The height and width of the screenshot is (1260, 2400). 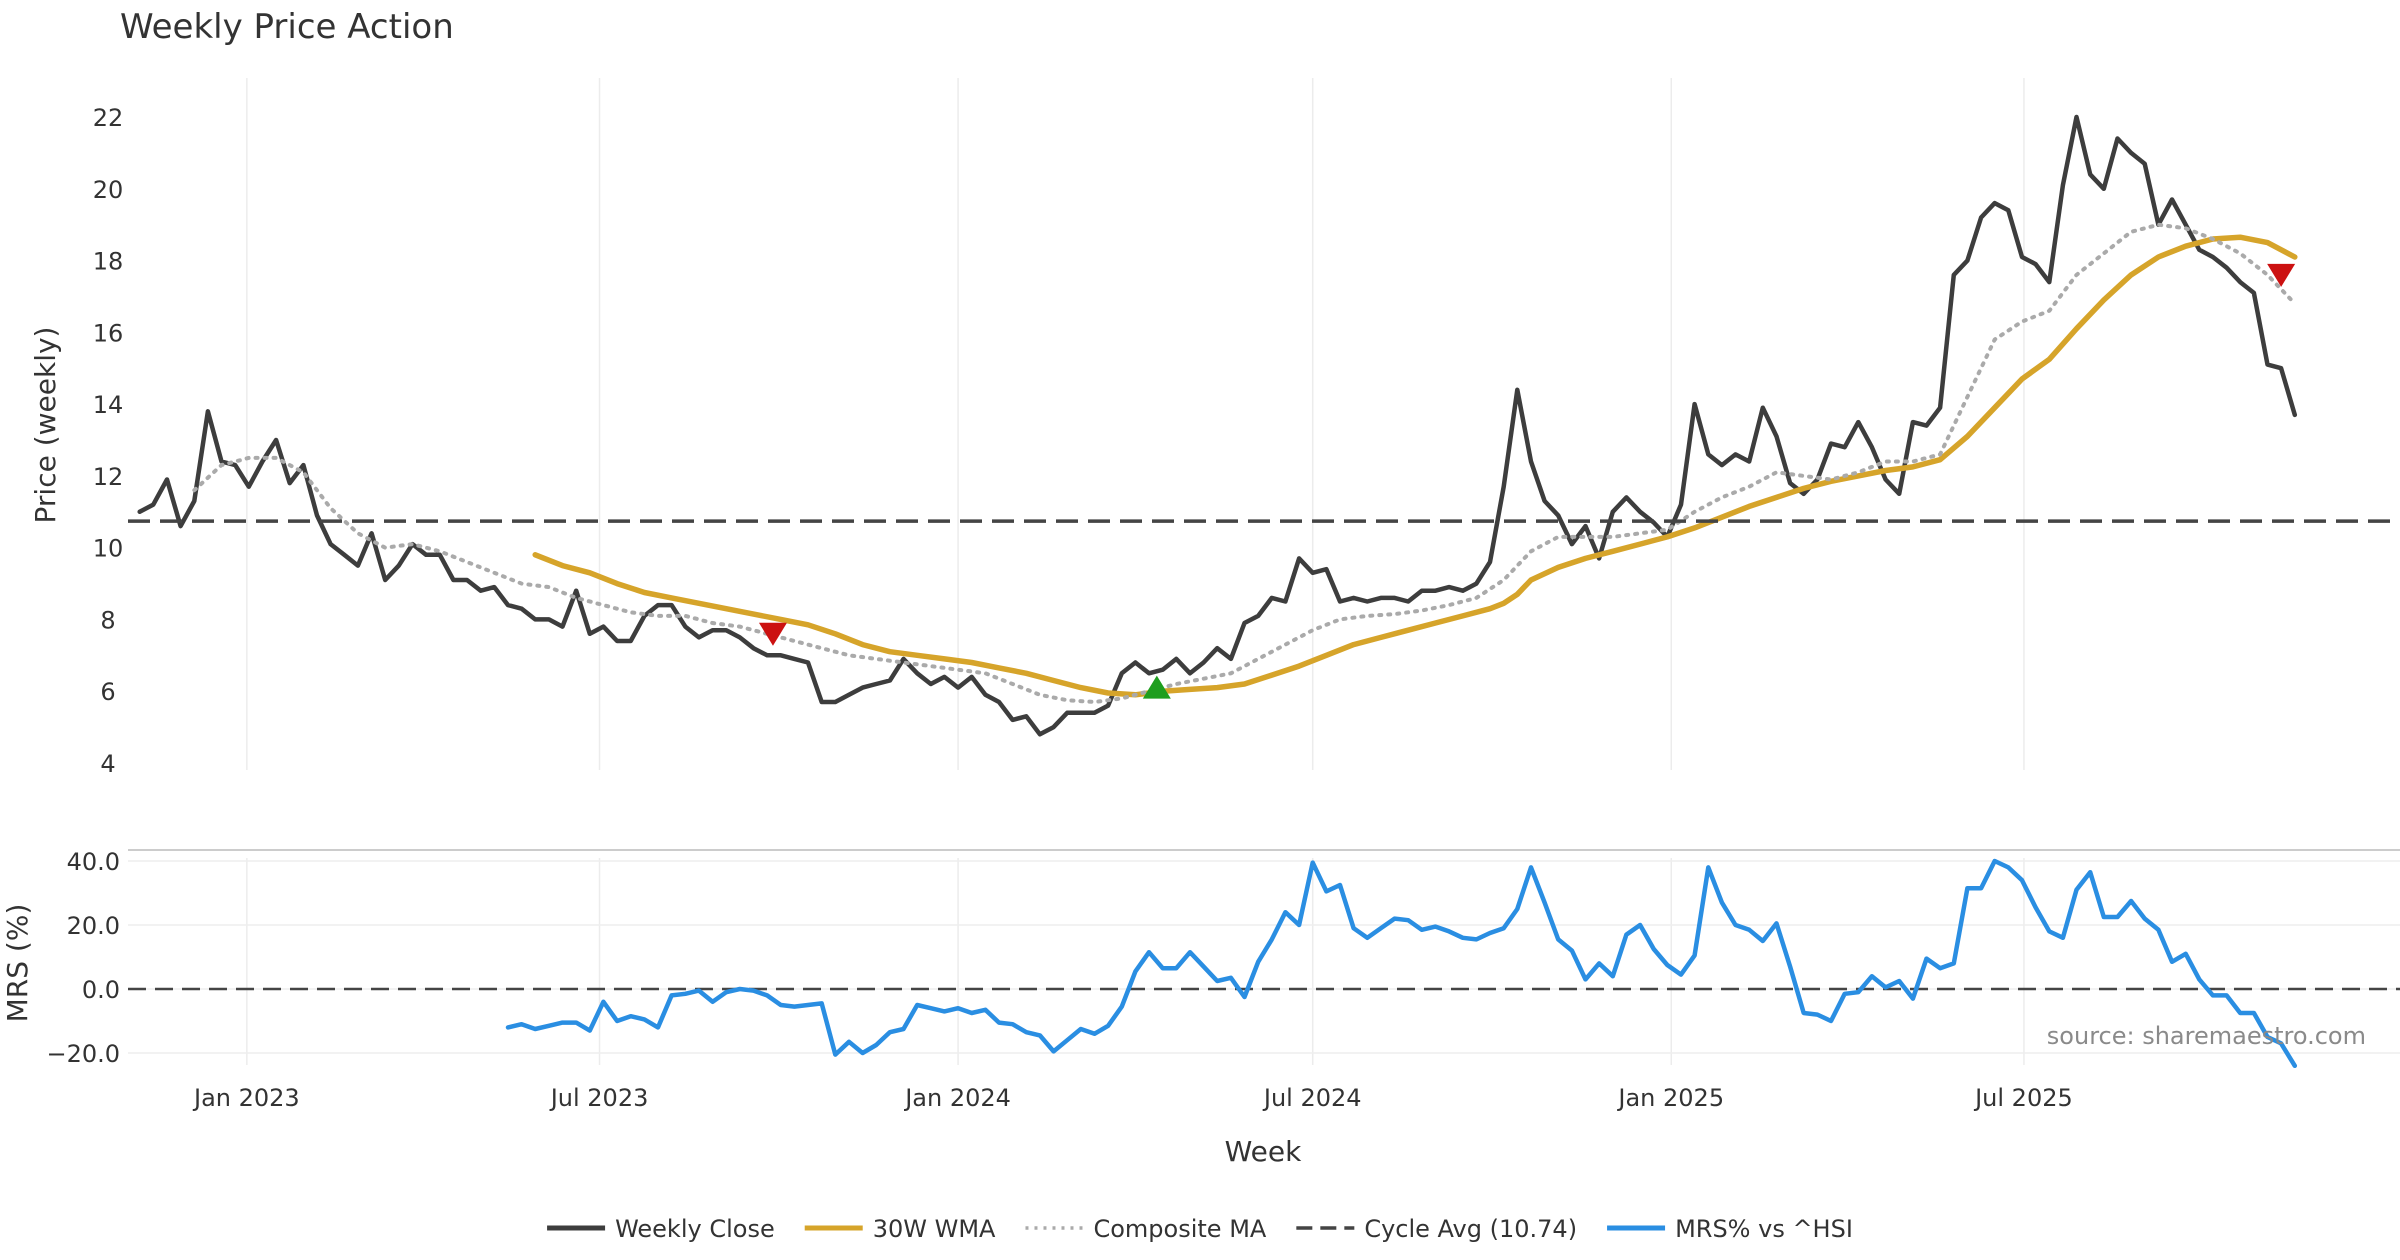 What do you see at coordinates (599, 1098) in the screenshot?
I see `x-tick-1: Jul 2023` at bounding box center [599, 1098].